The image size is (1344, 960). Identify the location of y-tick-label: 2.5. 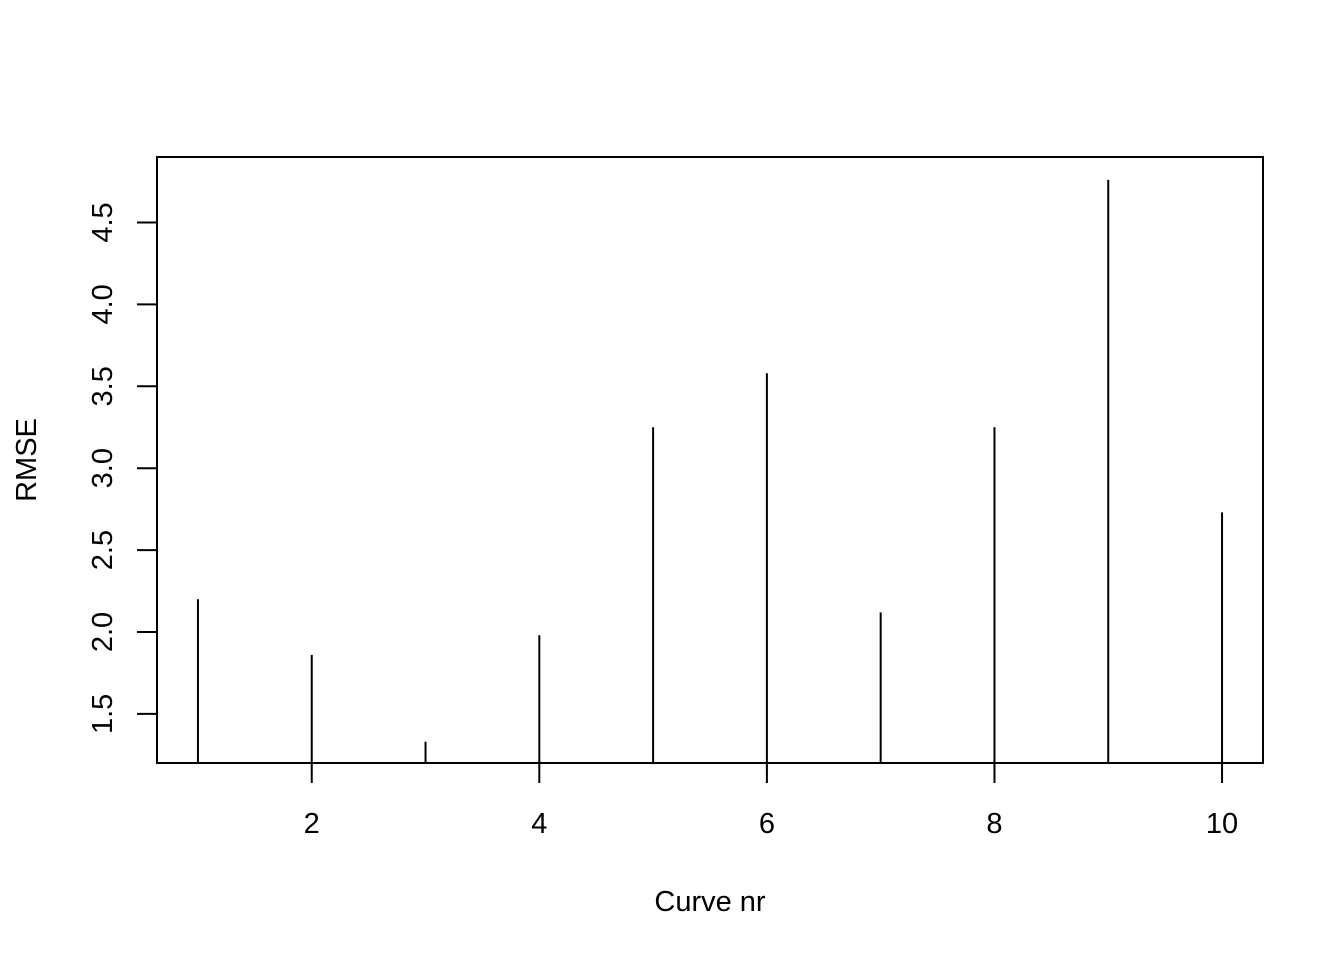
(103, 550).